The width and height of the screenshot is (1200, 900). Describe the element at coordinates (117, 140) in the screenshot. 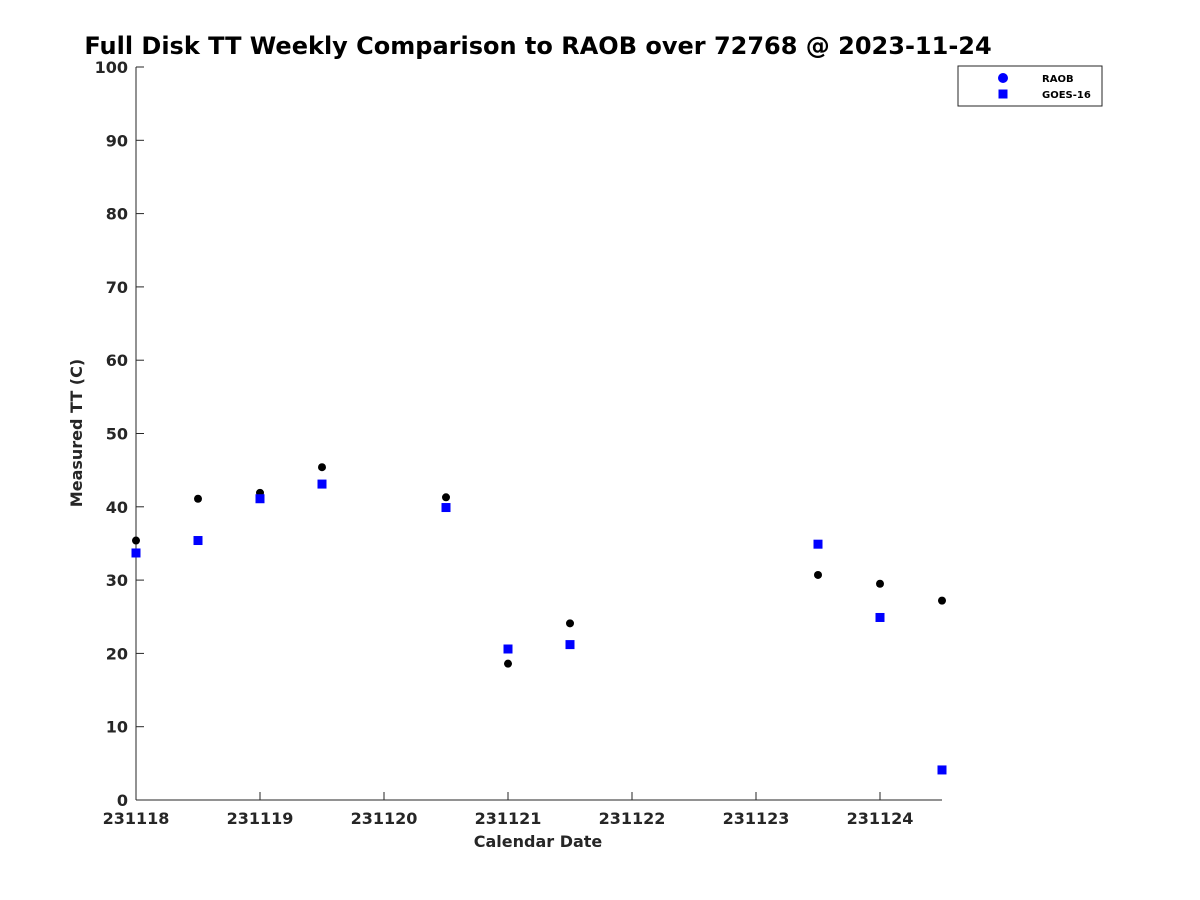

I see `y-tick-label: 90` at that location.